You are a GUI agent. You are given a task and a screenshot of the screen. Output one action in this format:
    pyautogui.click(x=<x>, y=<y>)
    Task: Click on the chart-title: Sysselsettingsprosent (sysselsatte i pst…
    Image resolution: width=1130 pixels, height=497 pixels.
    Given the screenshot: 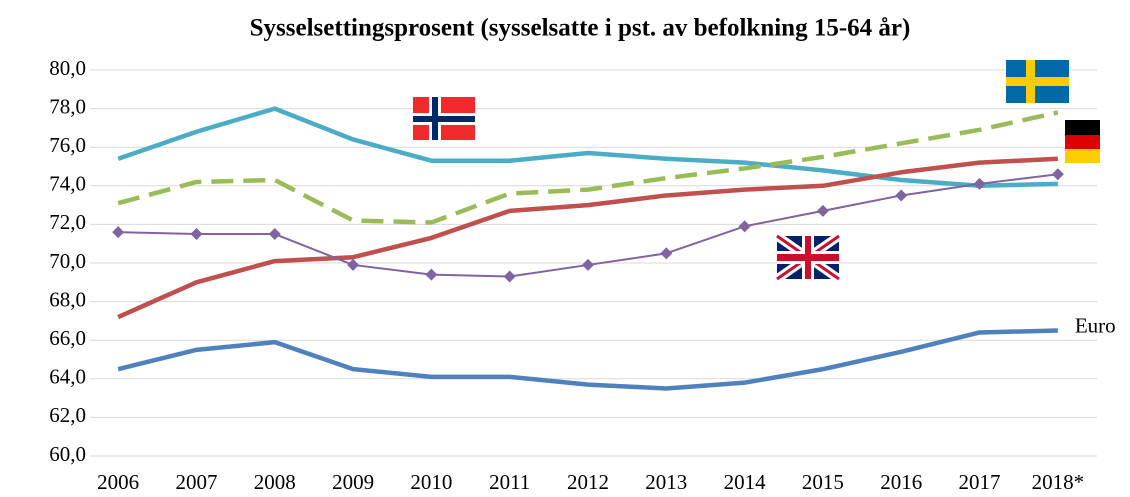 What is the action you would take?
    pyautogui.click(x=580, y=28)
    